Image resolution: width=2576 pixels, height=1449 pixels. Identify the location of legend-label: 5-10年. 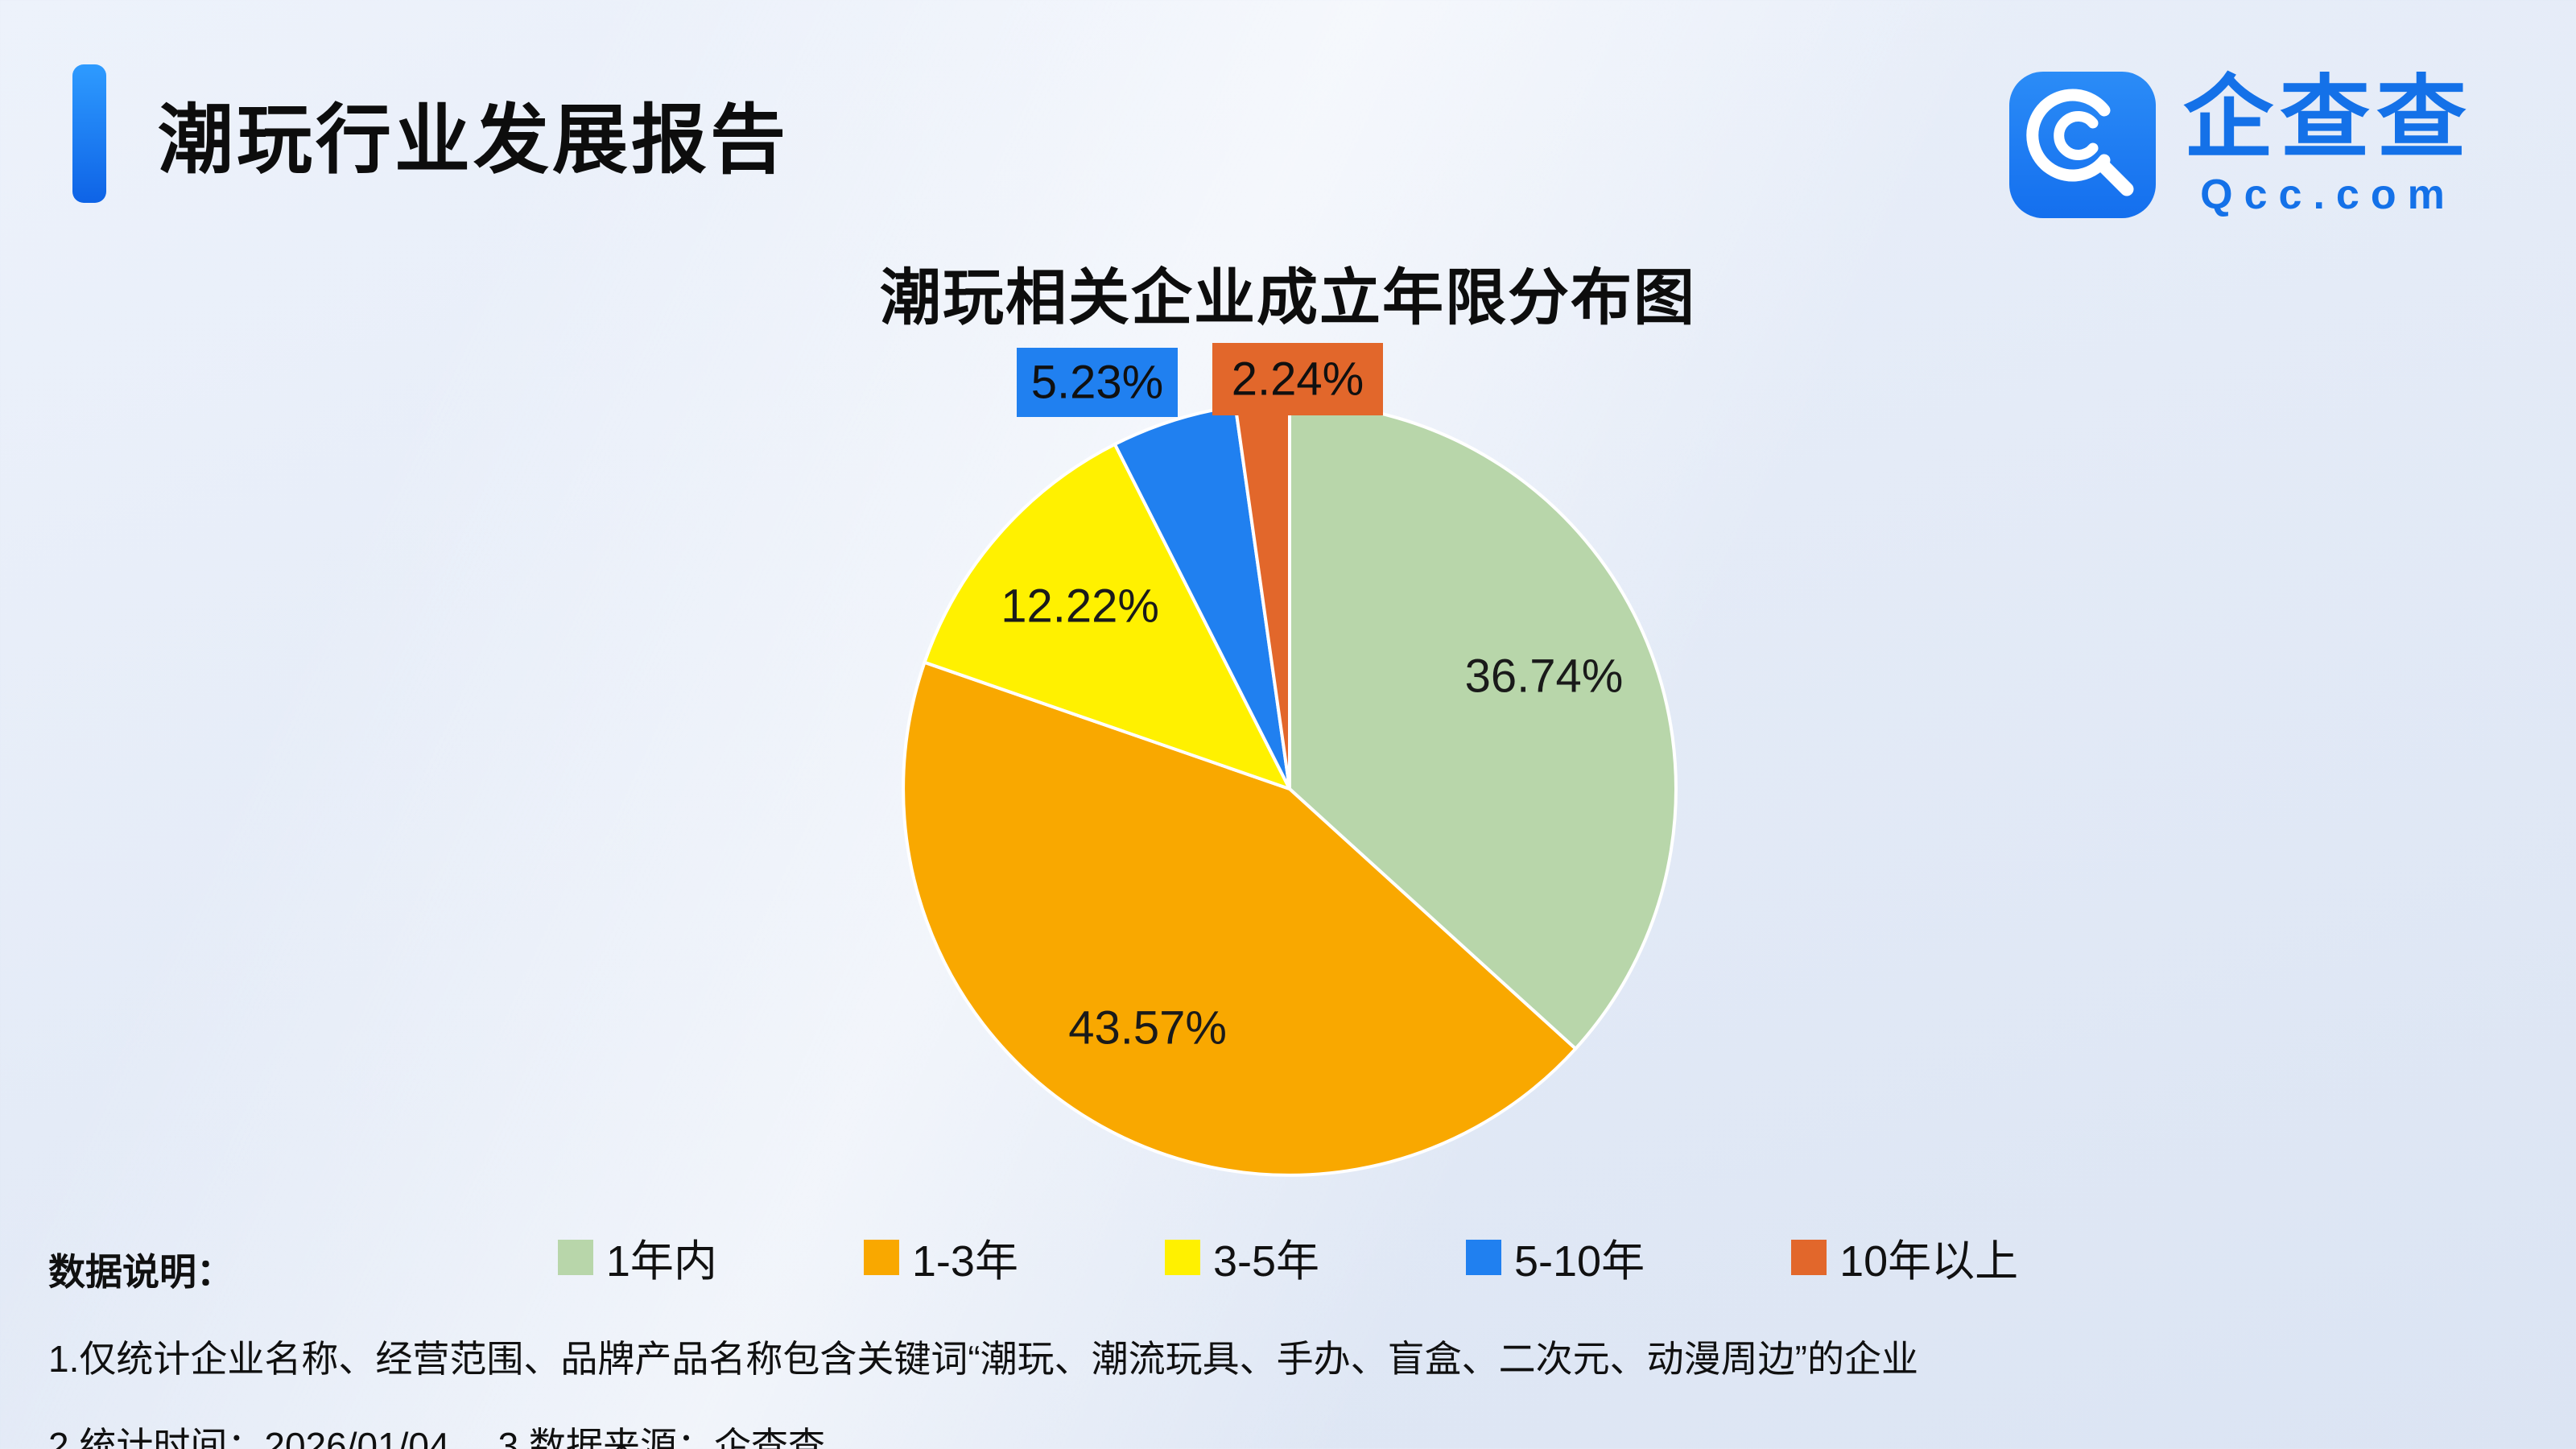
(1579, 1261).